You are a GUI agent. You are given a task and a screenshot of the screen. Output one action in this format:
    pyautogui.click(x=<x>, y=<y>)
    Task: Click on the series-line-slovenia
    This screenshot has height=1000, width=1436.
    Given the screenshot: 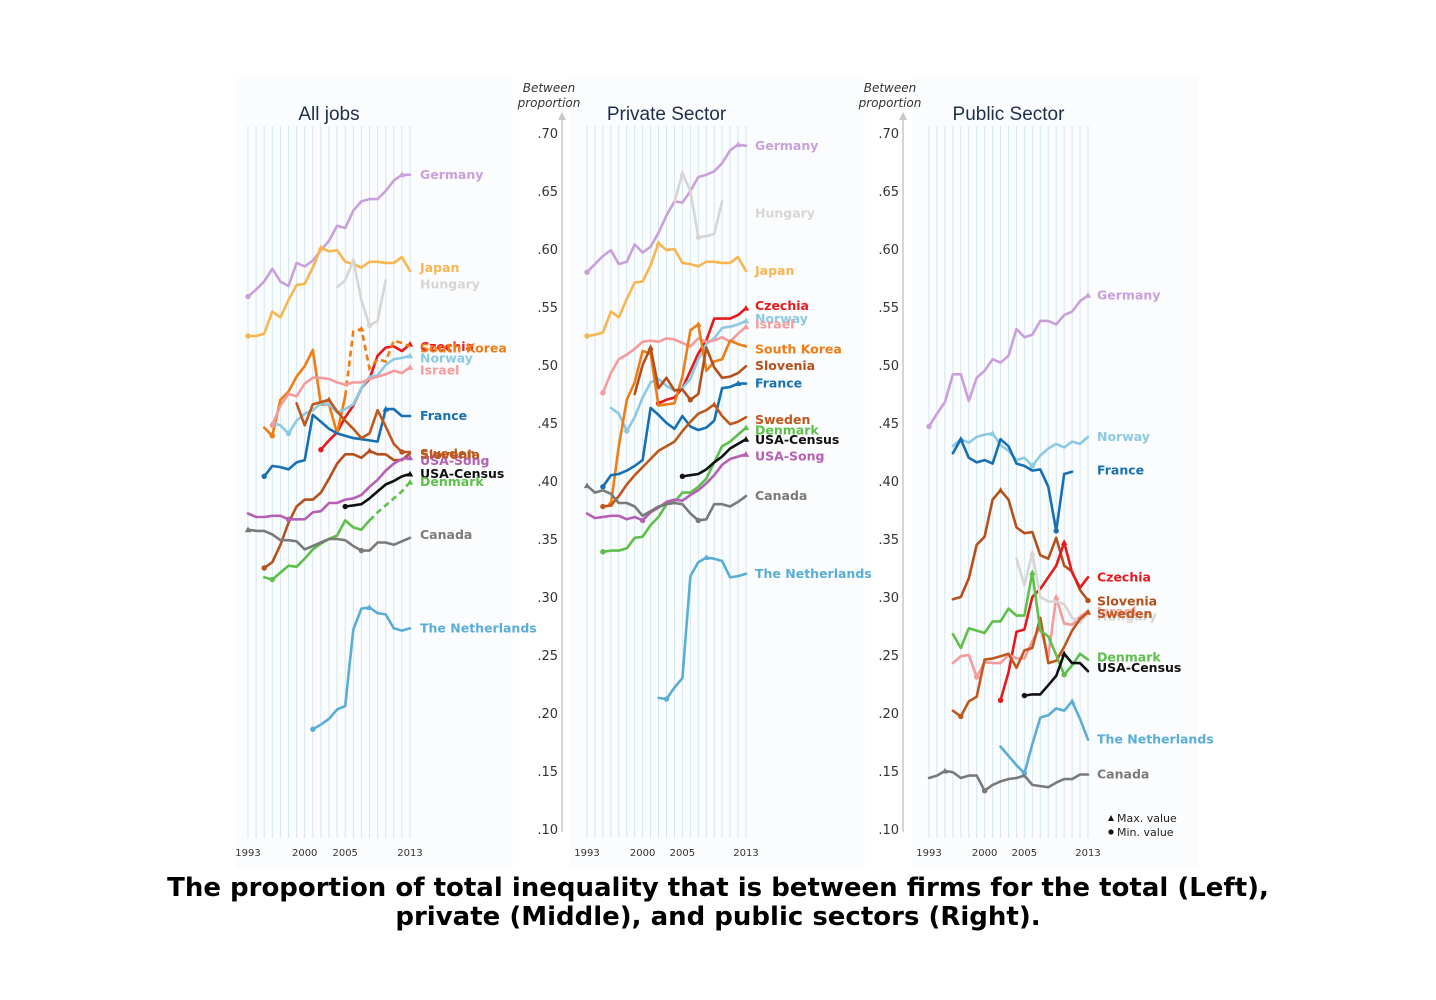 What is the action you would take?
    pyautogui.click(x=337, y=509)
    